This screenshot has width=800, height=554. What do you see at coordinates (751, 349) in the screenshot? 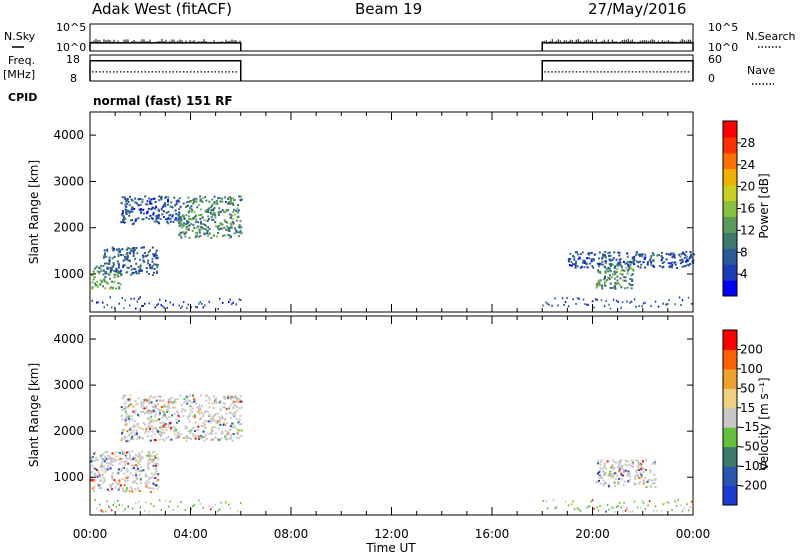
I see `colorbar-tick-label: 200` at bounding box center [751, 349].